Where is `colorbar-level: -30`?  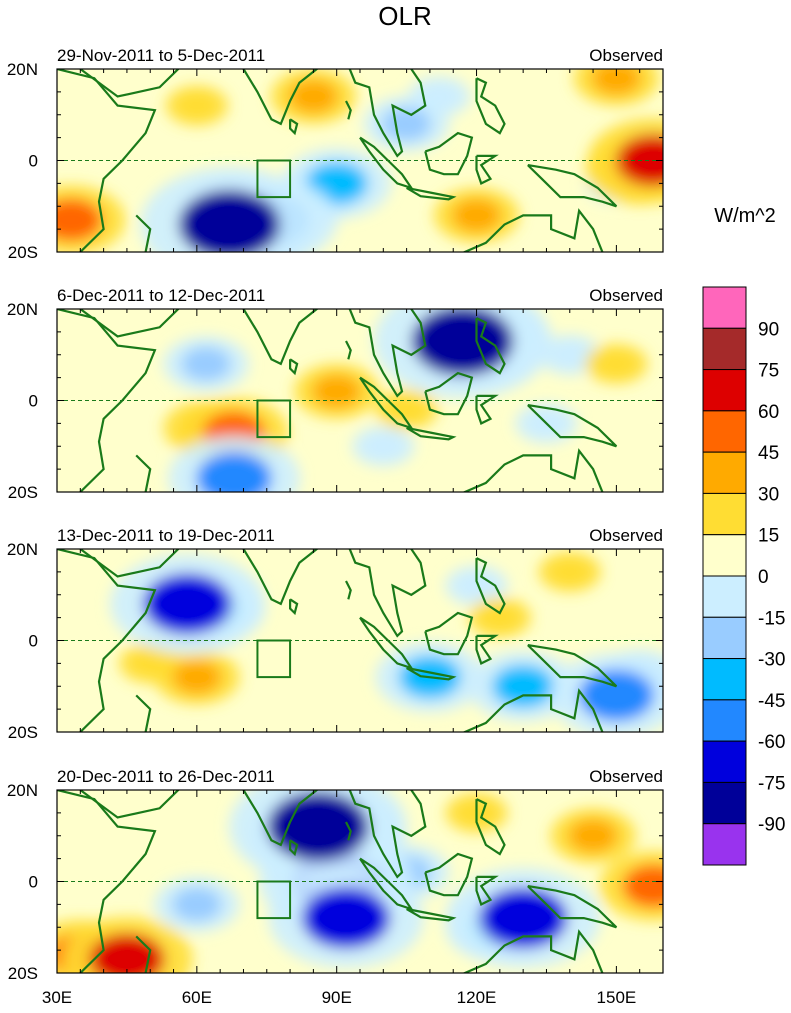
colorbar-level: -30 is located at coordinates (771, 660).